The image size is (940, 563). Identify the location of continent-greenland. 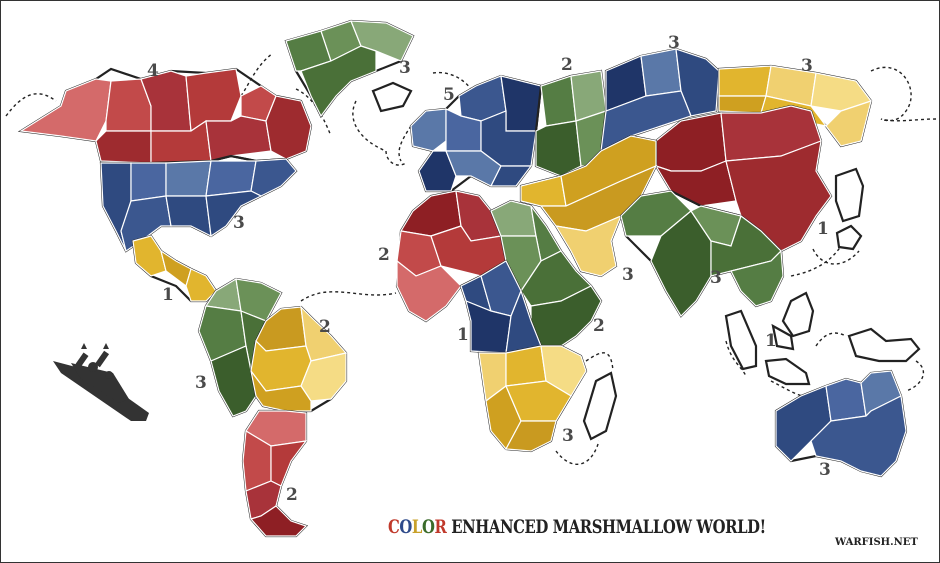
(349, 69).